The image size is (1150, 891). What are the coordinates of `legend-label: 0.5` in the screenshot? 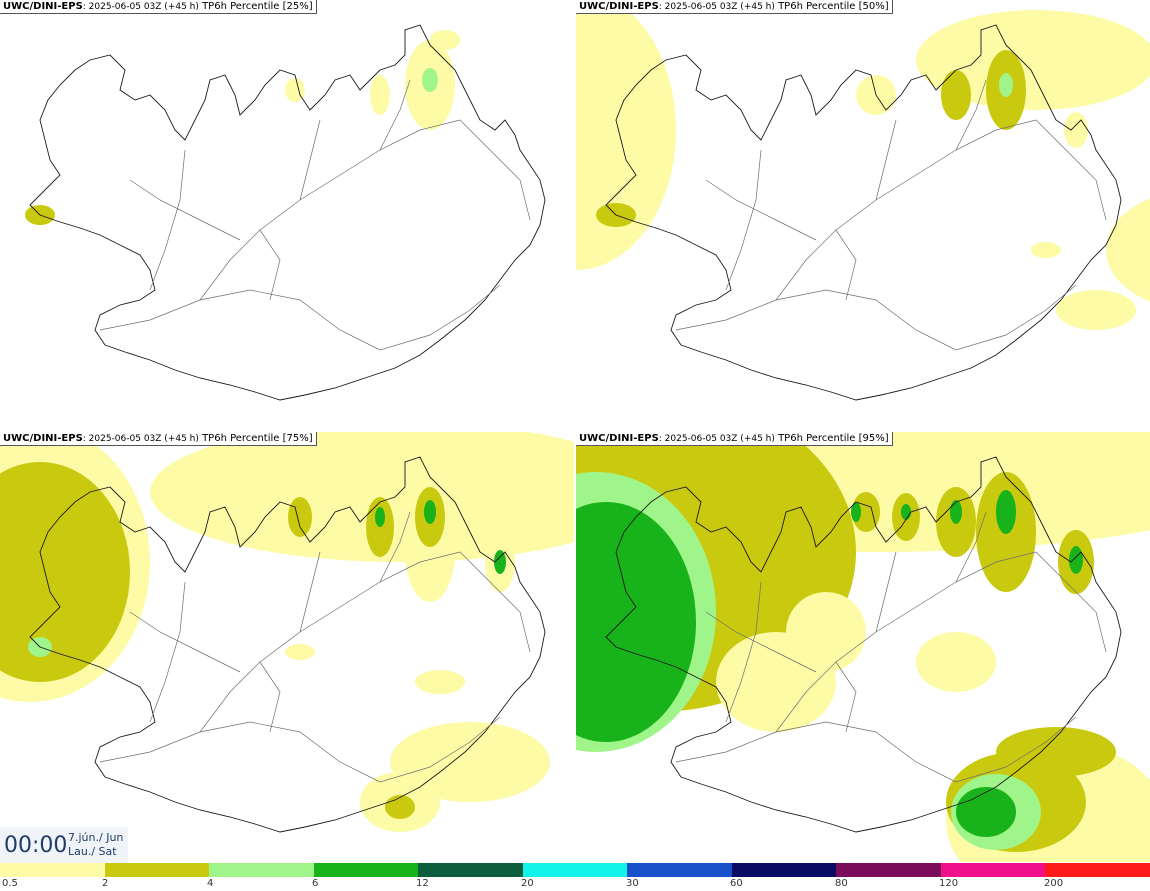 It's located at (10, 883).